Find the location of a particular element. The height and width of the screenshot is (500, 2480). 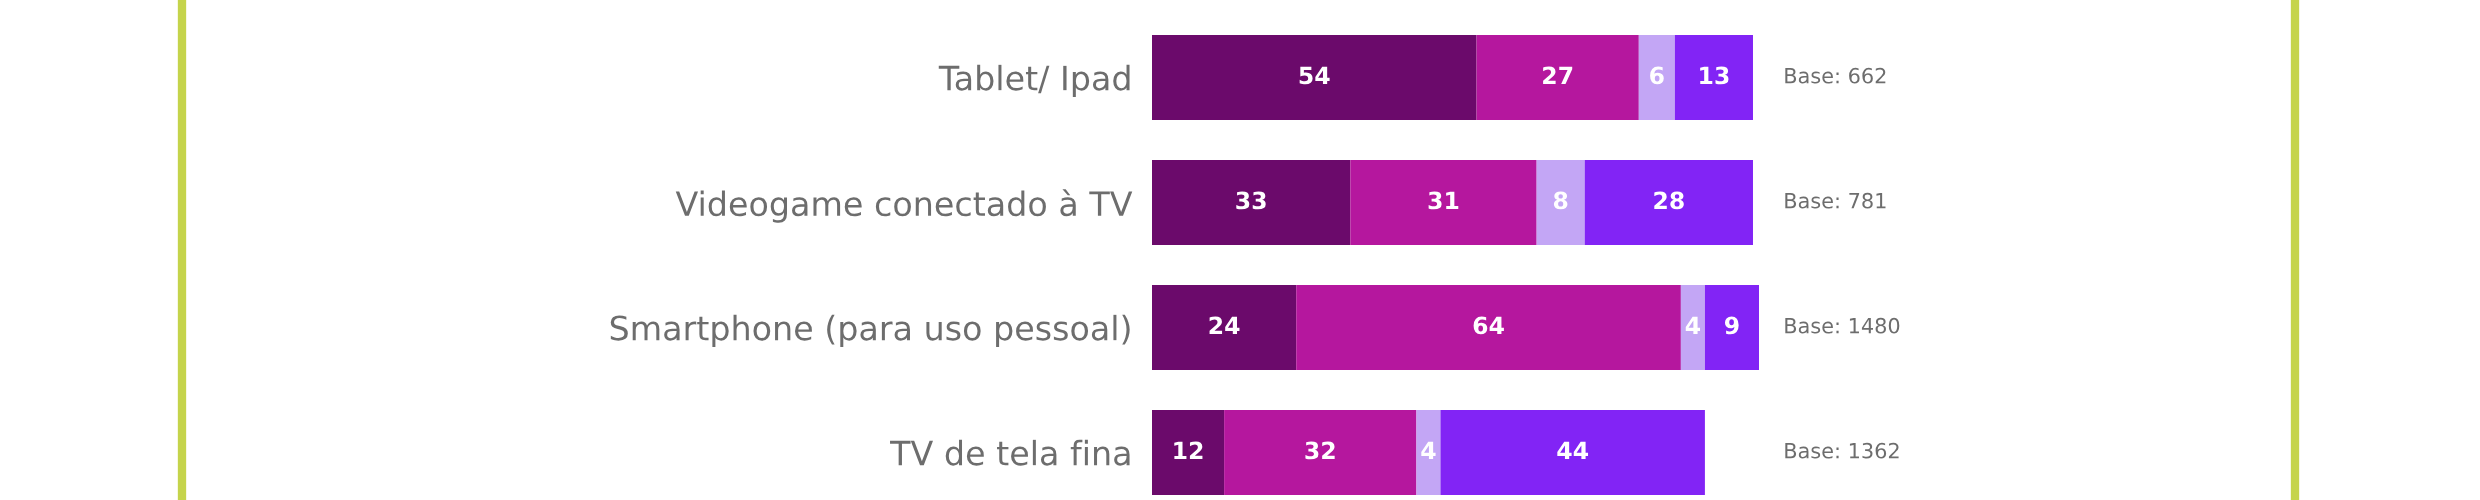

y-tick-label: Smartphone (para uso pessoal) is located at coordinates (870, 331).